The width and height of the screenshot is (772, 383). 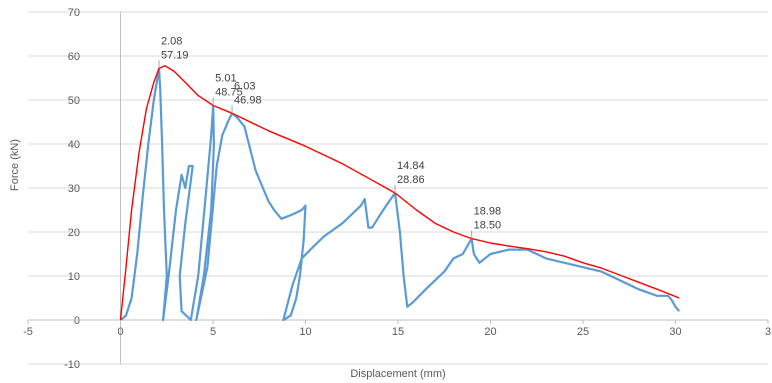 What do you see at coordinates (74, 277) in the screenshot?
I see `y-tick-label: 10` at bounding box center [74, 277].